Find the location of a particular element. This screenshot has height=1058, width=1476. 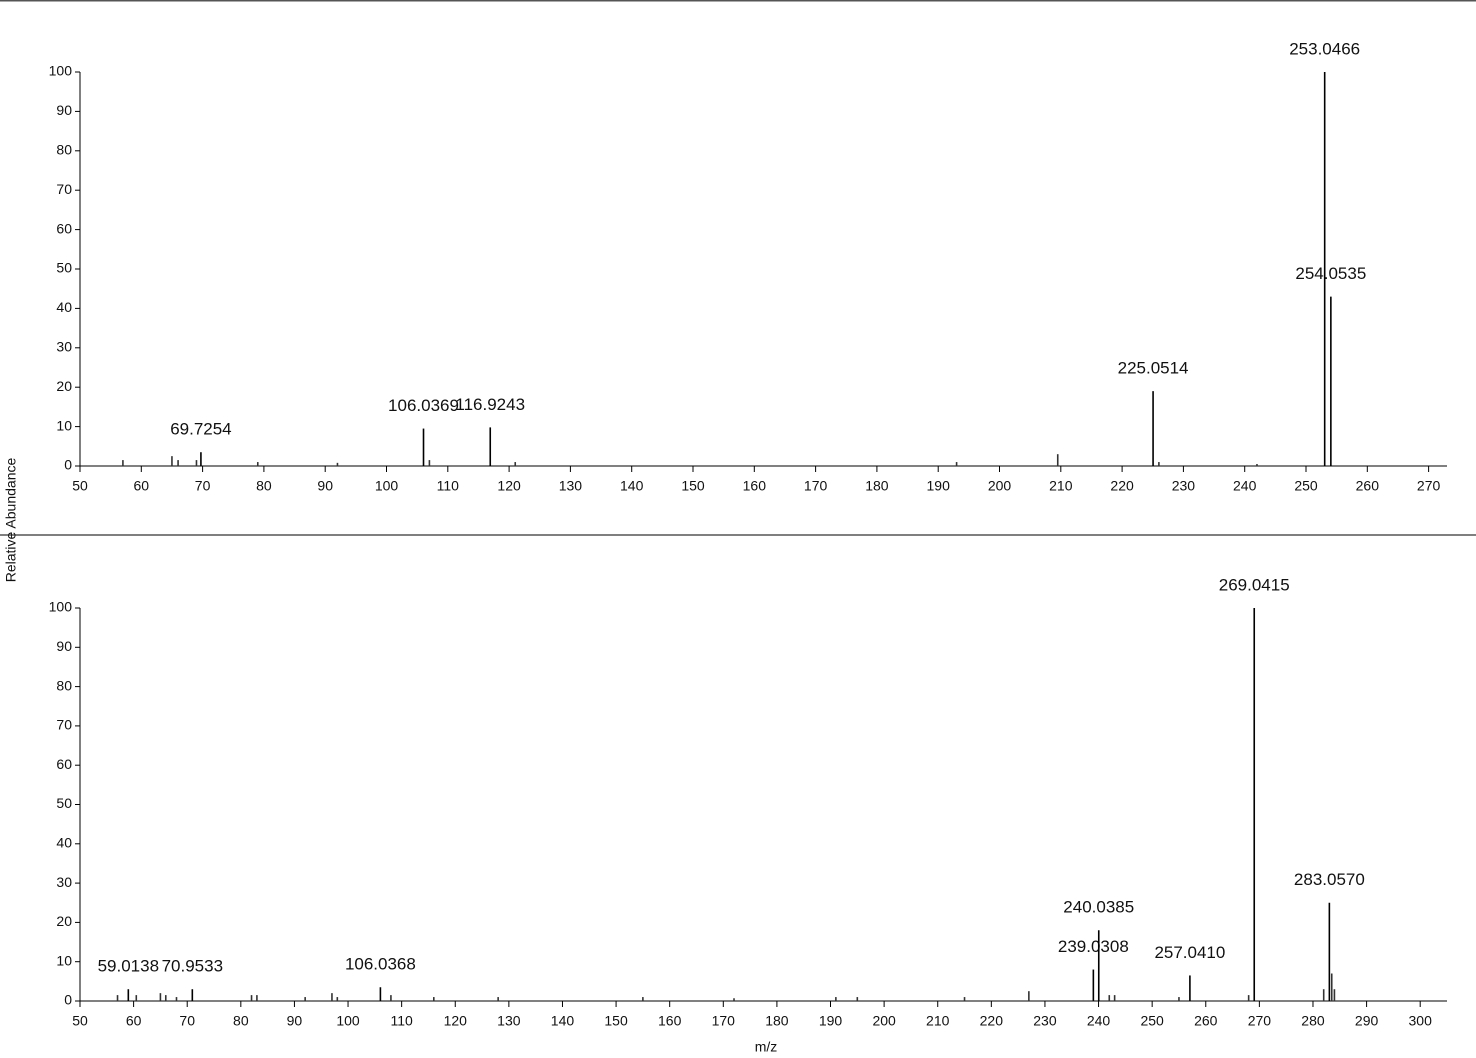

x-tick-label: 280 is located at coordinates (1313, 1021).